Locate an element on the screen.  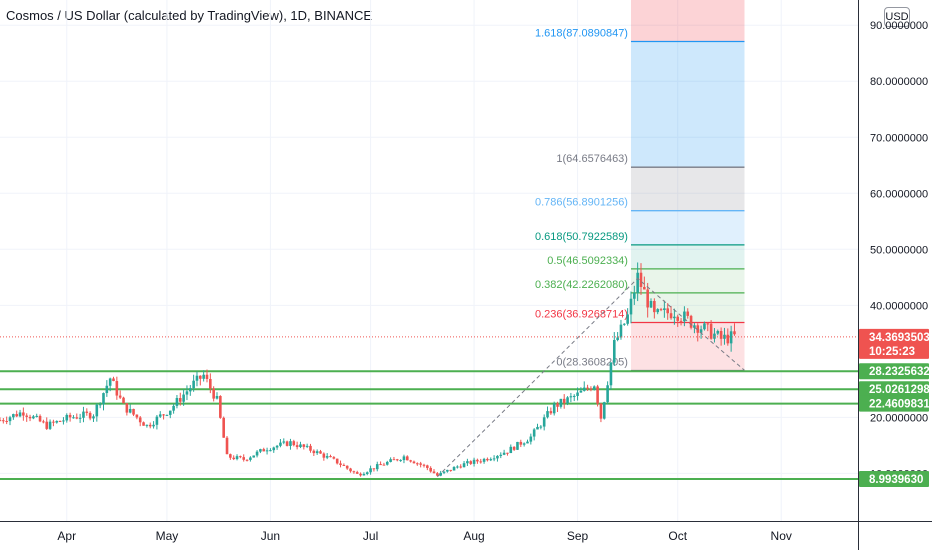
fib-zone is located at coordinates (687, 104).